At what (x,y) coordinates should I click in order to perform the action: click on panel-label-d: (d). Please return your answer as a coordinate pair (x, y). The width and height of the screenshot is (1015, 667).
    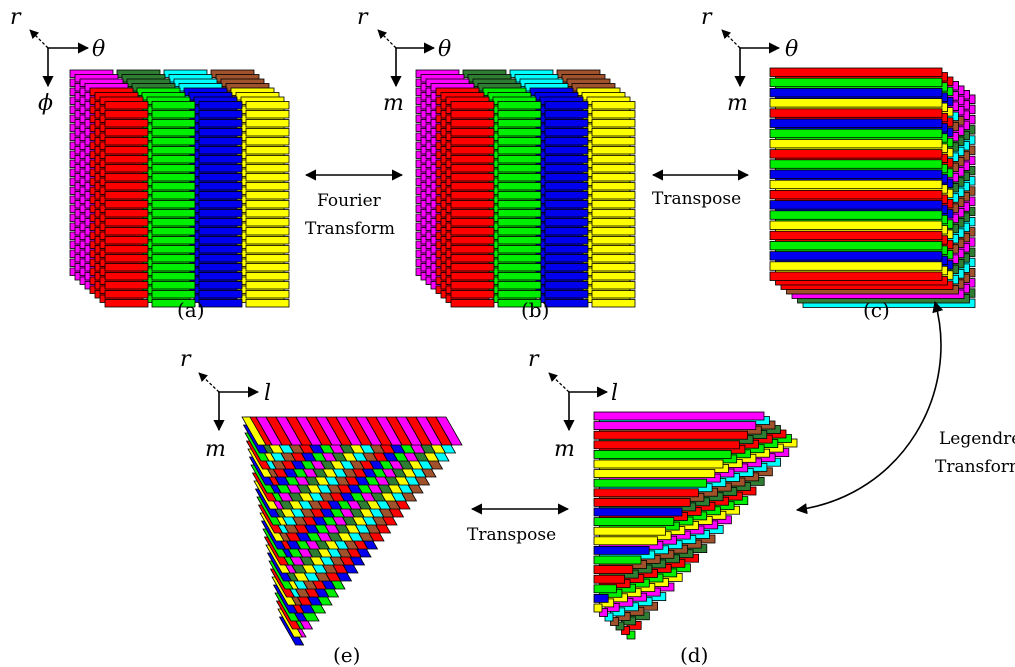
    Looking at the image, I should click on (694, 655).